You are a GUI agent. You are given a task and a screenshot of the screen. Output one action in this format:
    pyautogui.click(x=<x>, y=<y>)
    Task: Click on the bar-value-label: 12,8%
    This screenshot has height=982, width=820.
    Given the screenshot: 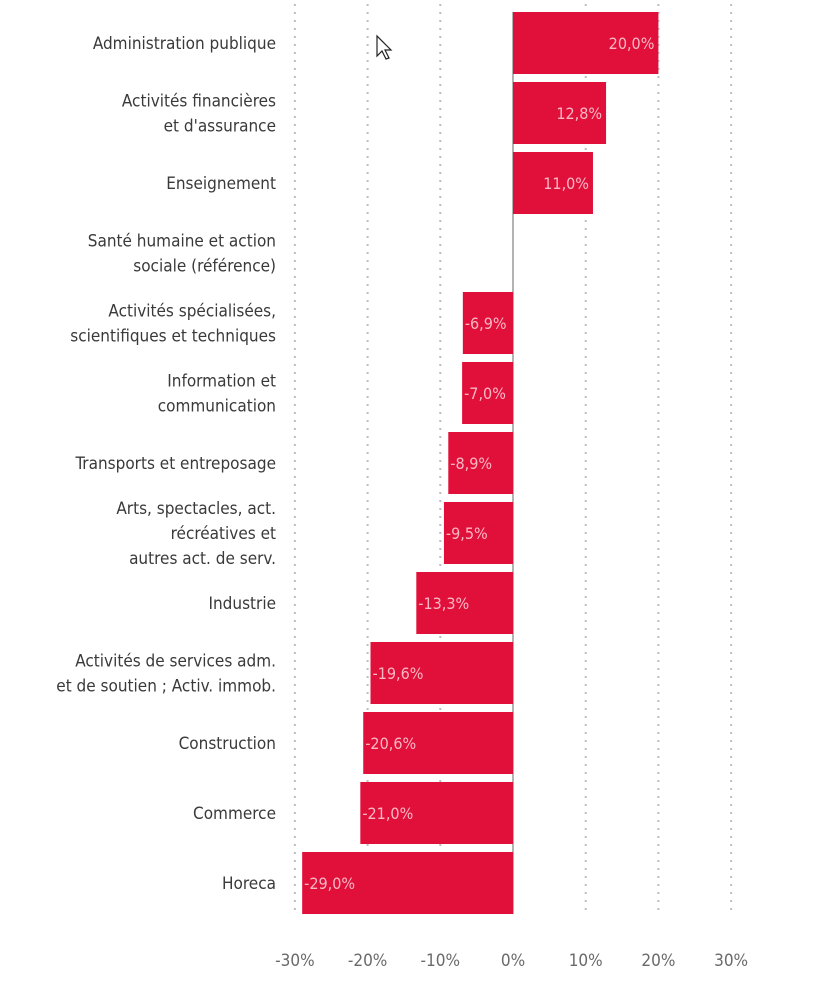 What is the action you would take?
    pyautogui.click(x=579, y=113)
    